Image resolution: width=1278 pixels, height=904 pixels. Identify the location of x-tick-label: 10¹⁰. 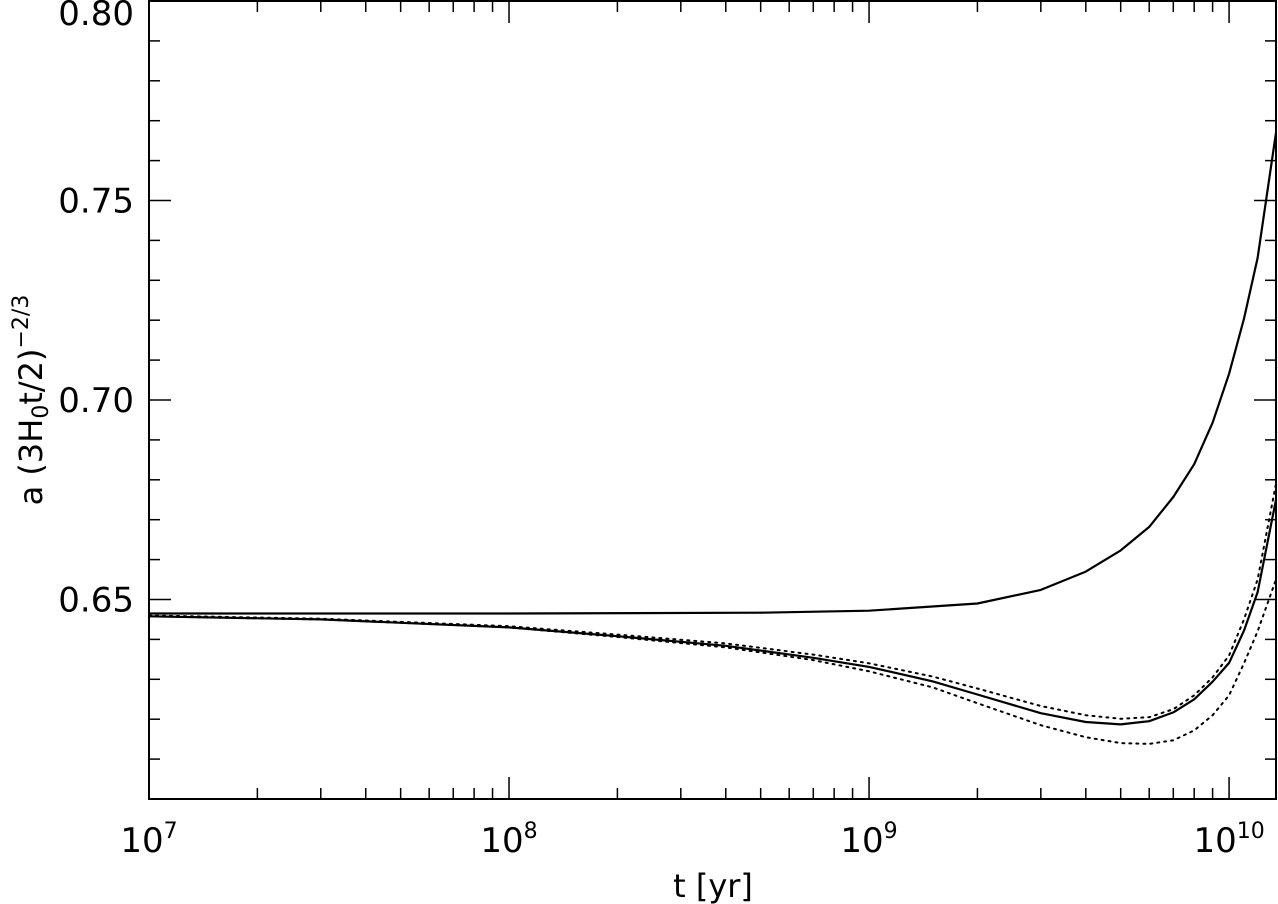
(1228, 840).